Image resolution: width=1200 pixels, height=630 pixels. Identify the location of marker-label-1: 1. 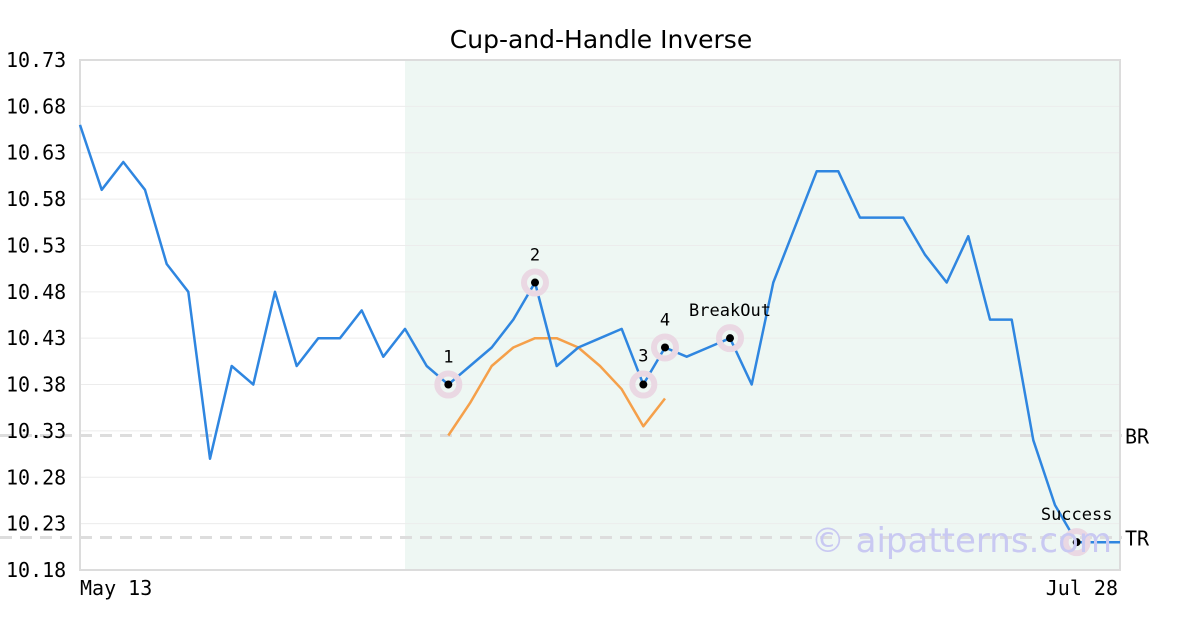
(448, 358).